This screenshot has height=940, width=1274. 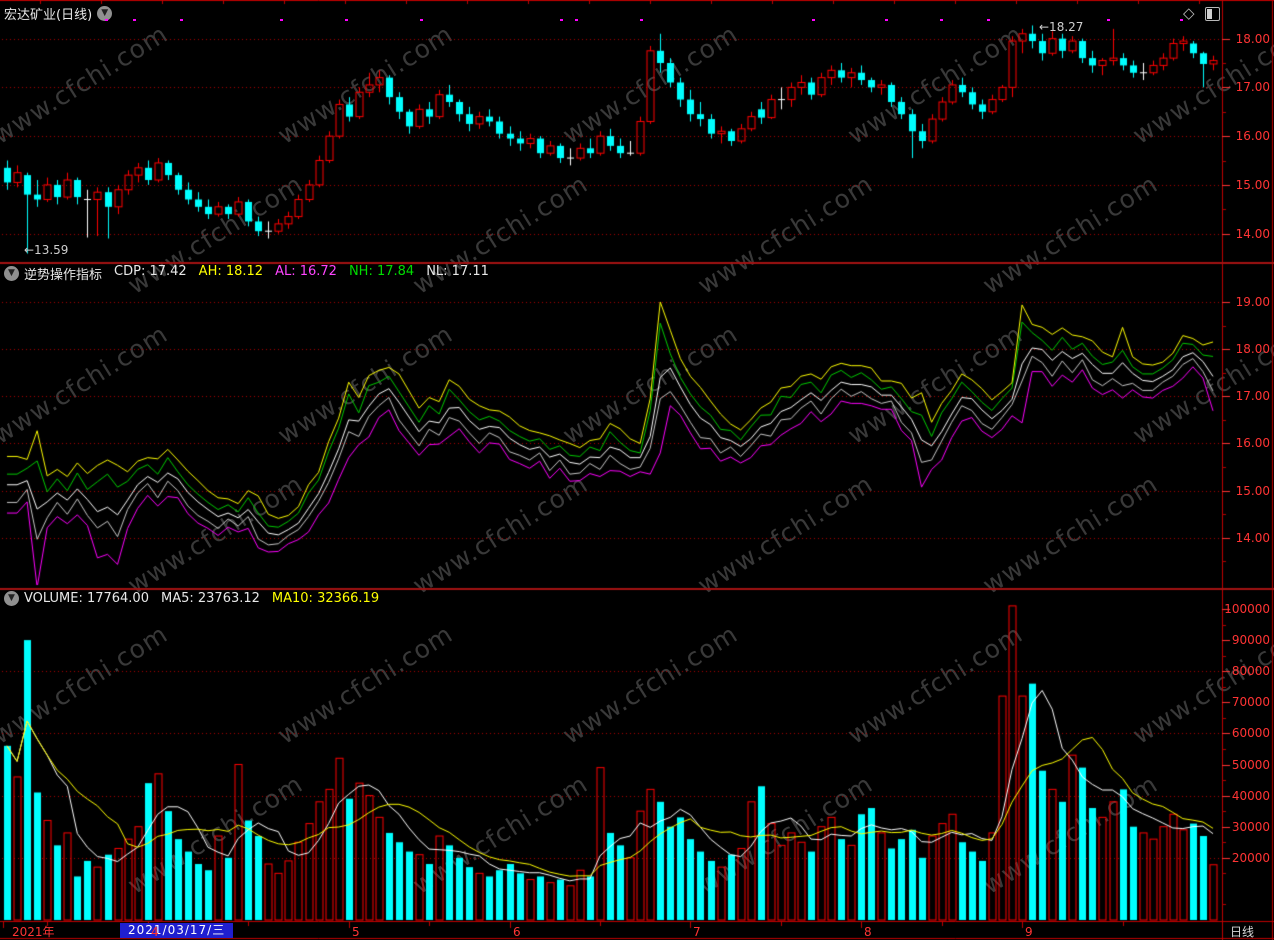 What do you see at coordinates (33, 932) in the screenshot?
I see `year-label: 2021年` at bounding box center [33, 932].